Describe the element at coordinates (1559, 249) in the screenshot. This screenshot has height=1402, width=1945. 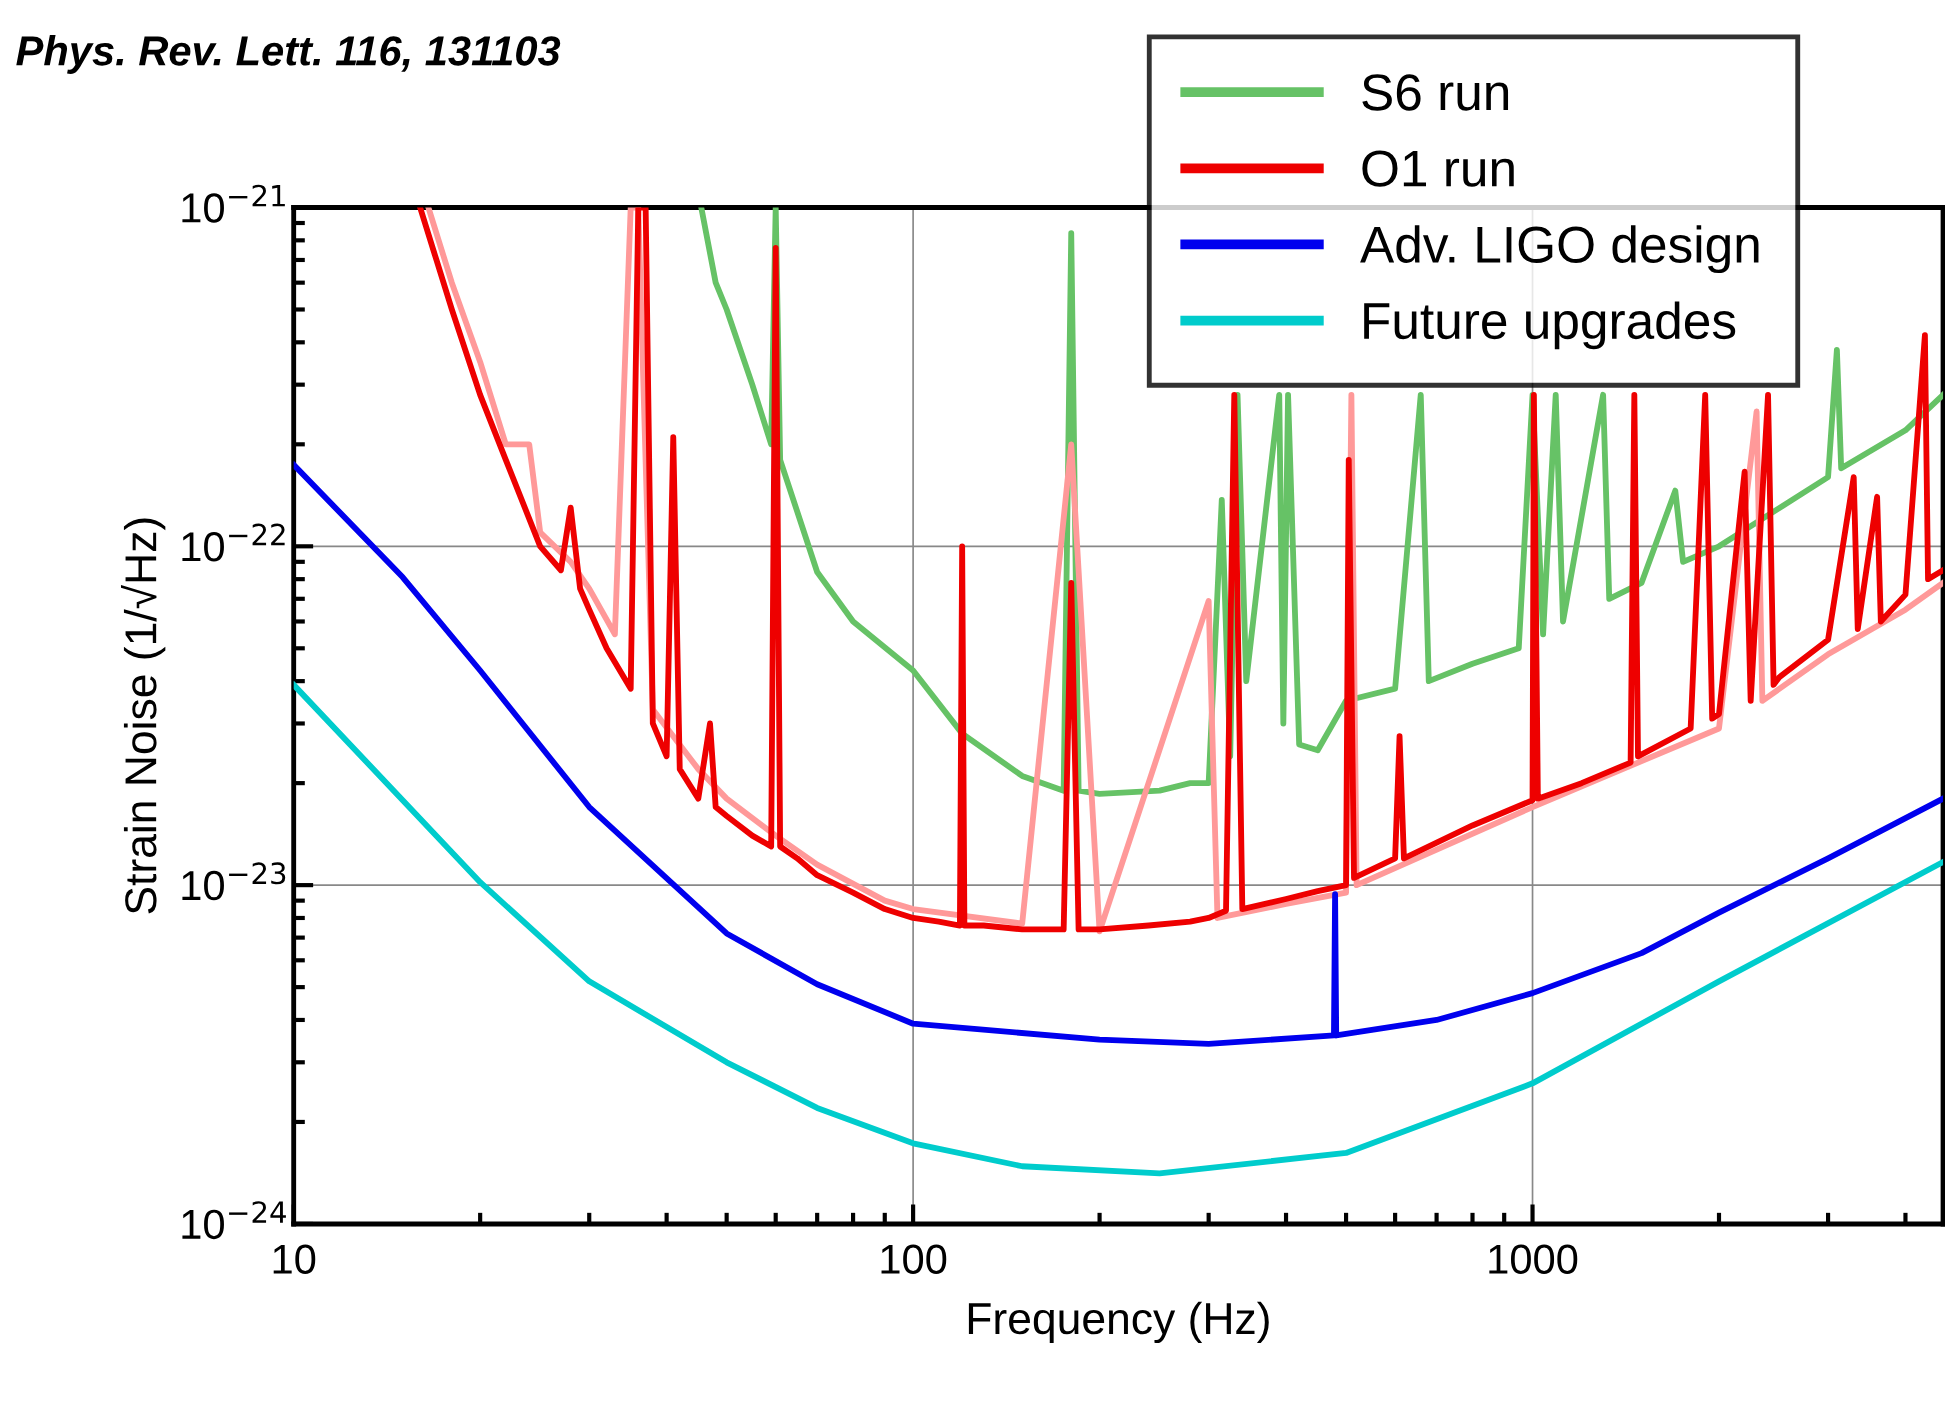
I see `legend-label: Adv. LIGO design` at that location.